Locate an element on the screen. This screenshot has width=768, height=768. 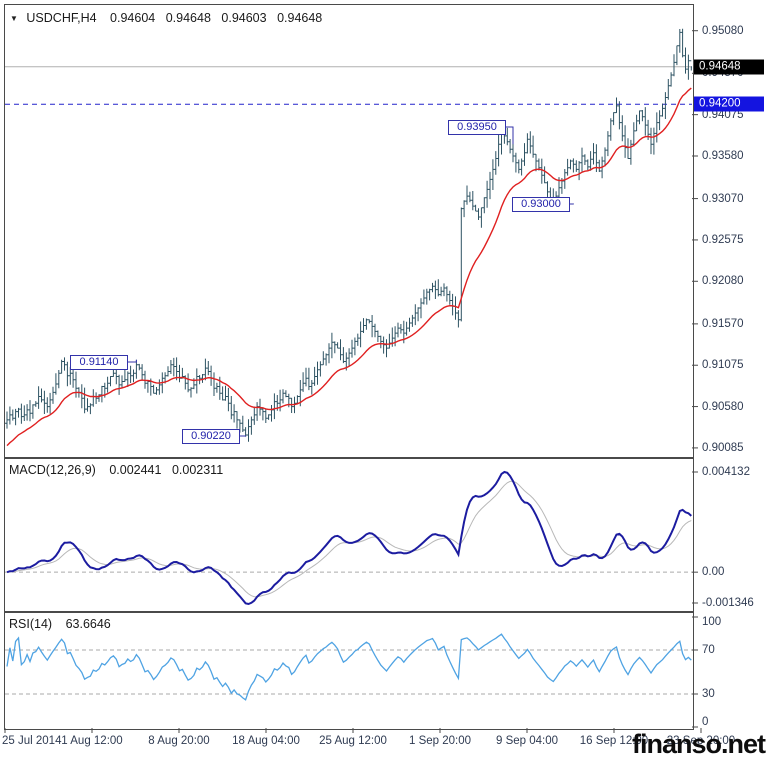
rsi-axis-label: 70 is located at coordinates (708, 650).